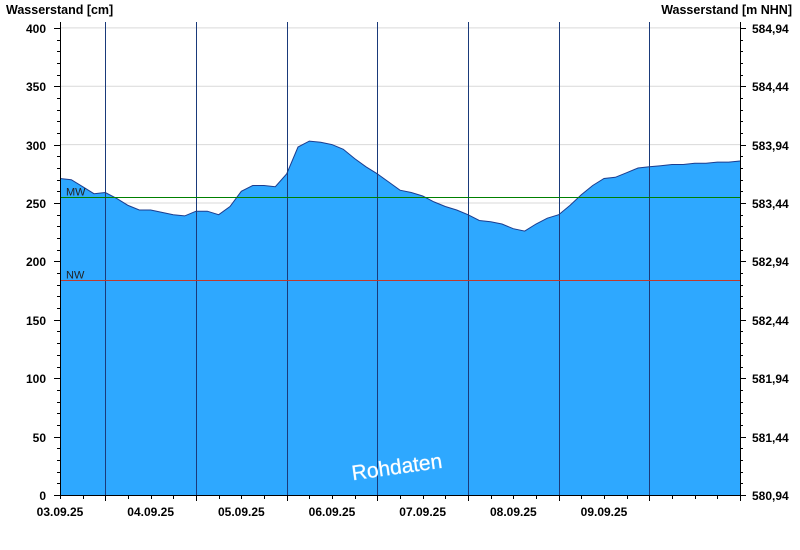  I want to click on right-axis-title: Wasserstand [m NHN], so click(726, 10).